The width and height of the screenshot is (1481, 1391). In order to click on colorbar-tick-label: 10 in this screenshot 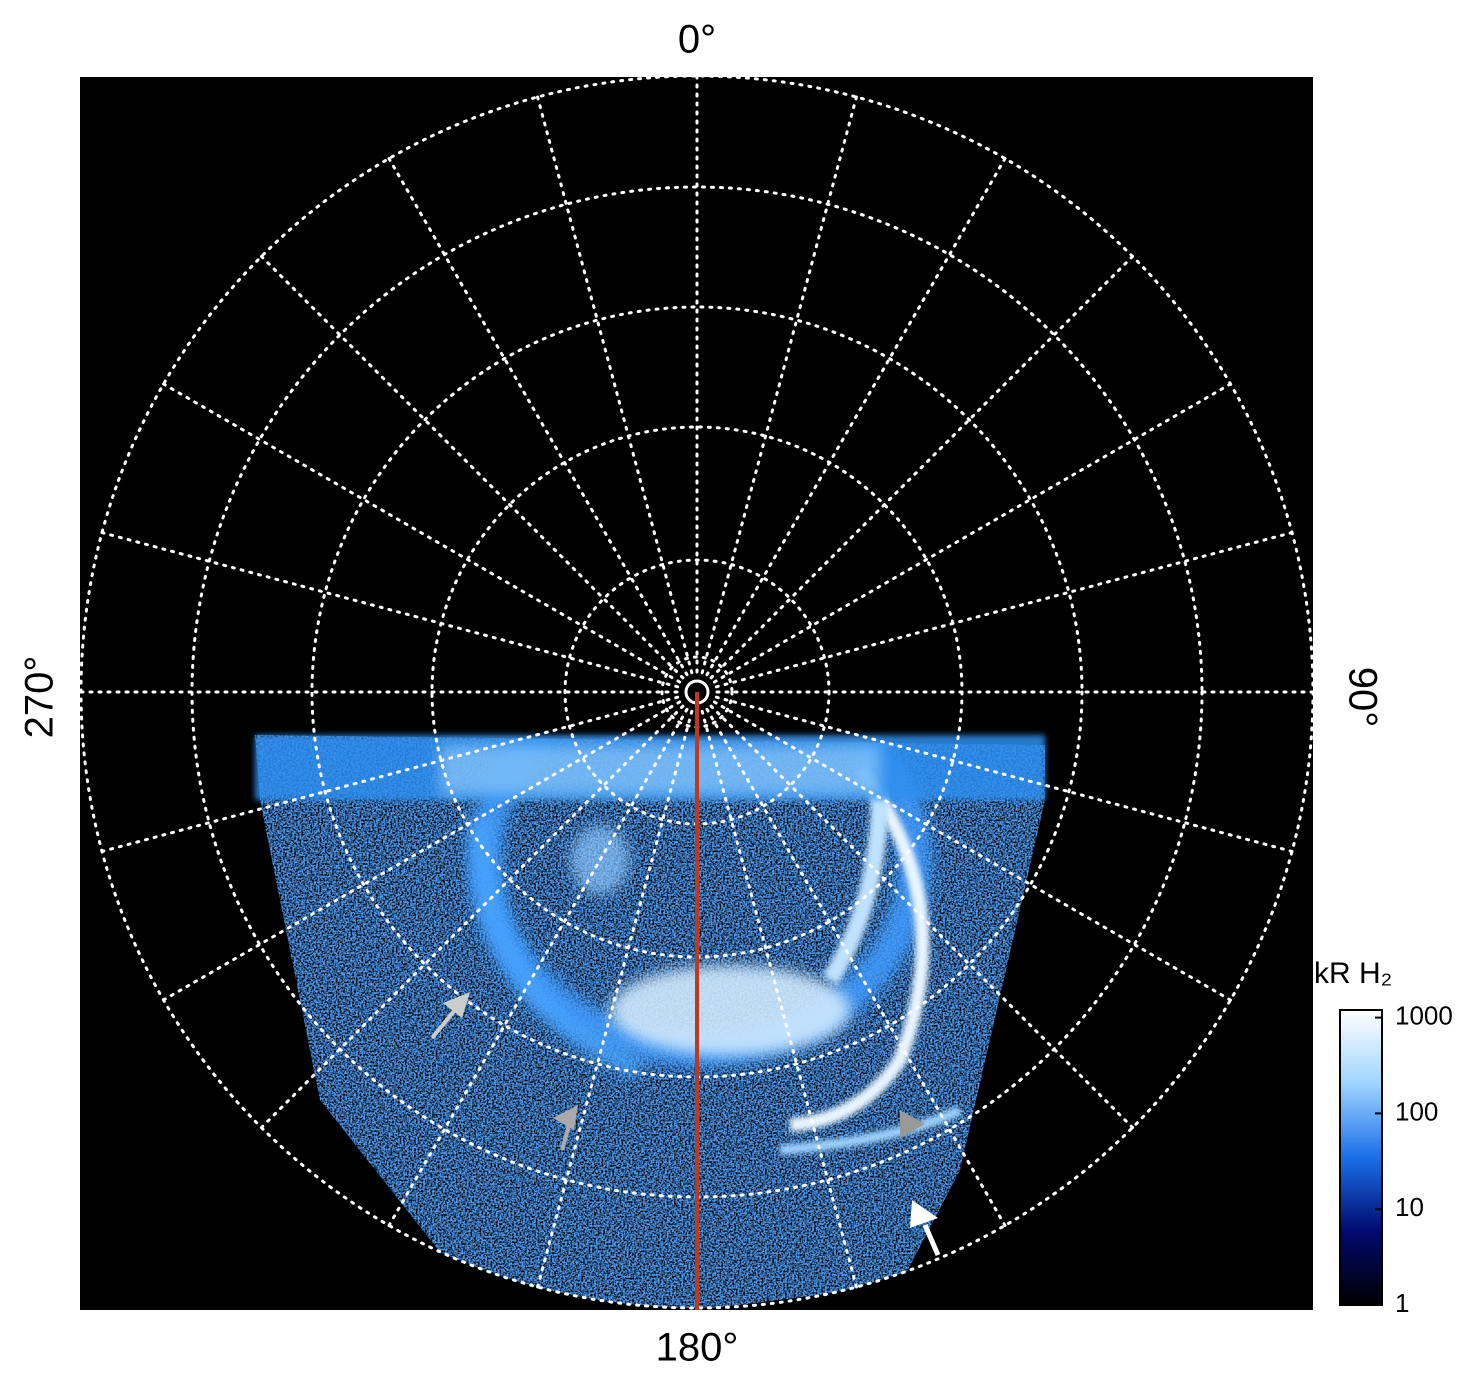, I will do `click(1409, 1207)`.